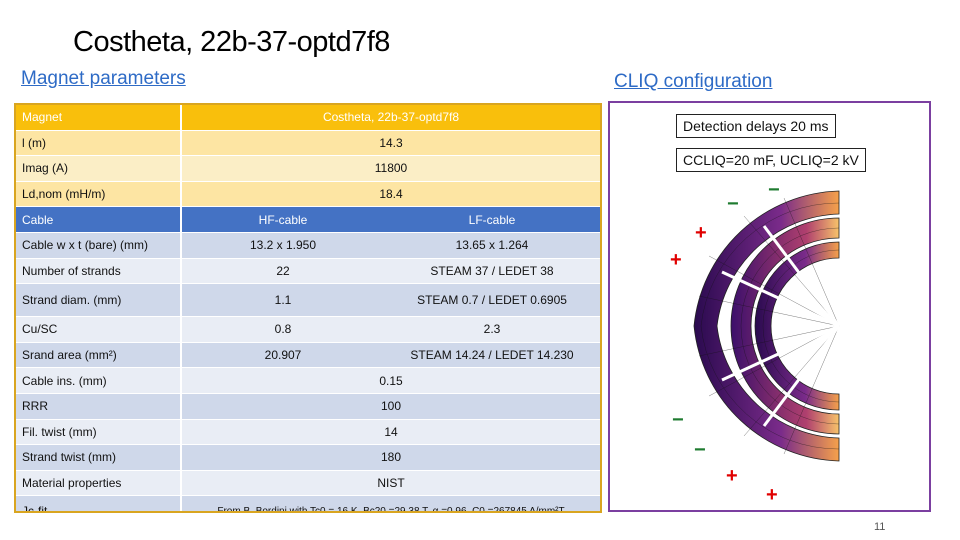  I want to click on detection-delay-box: Detection delays 20 ms, so click(756, 126).